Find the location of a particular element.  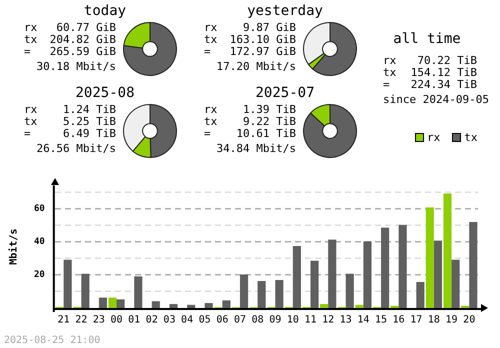

x-tick-label: 01 is located at coordinates (134, 320).